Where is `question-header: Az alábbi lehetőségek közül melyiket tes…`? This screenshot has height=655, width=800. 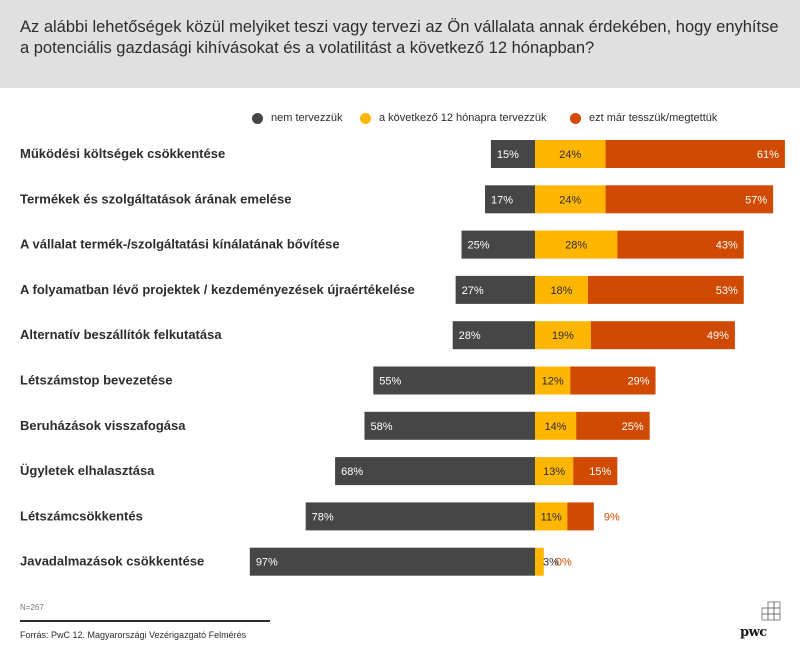
question-header: Az alábbi lehetőségek közül melyiket tes… is located at coordinates (400, 44).